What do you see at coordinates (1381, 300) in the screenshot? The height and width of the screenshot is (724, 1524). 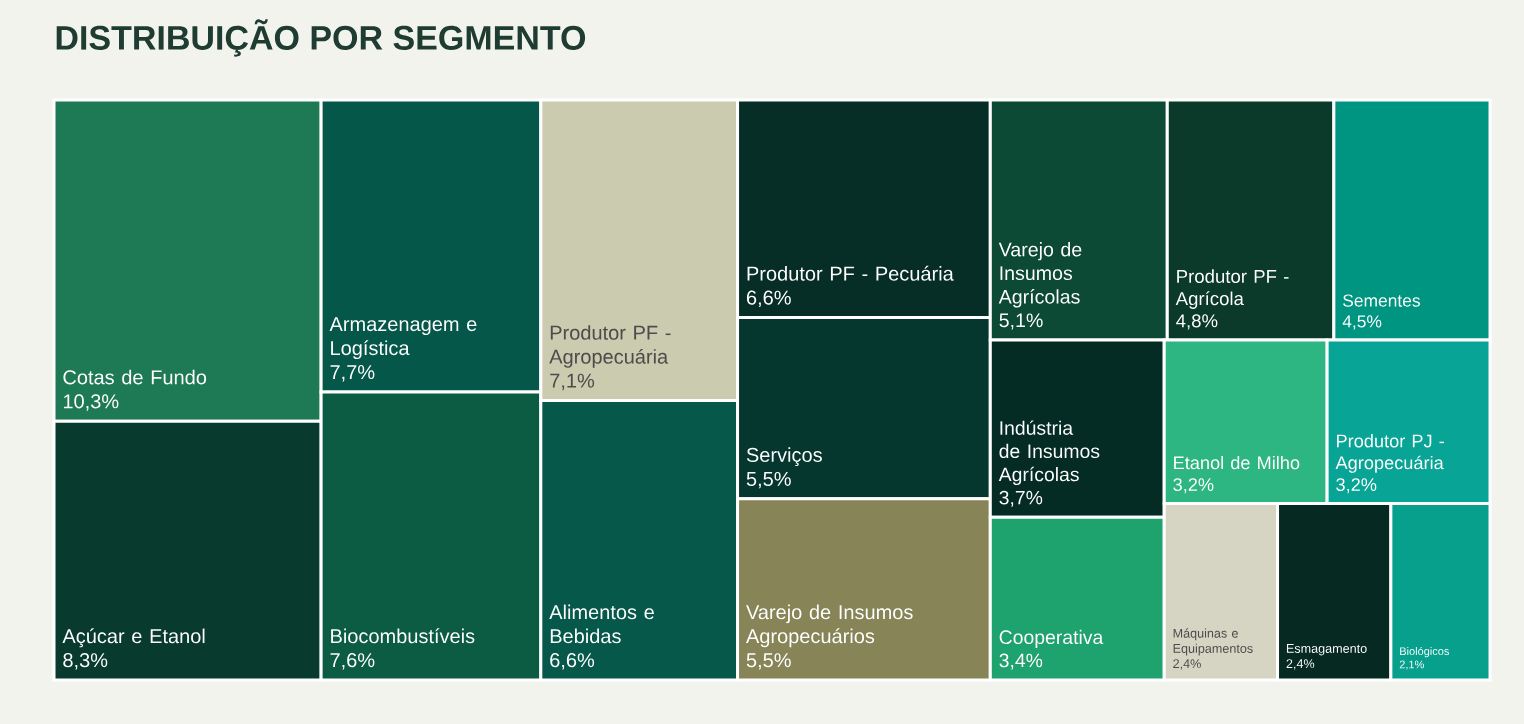 I see `category-label: Sementes` at bounding box center [1381, 300].